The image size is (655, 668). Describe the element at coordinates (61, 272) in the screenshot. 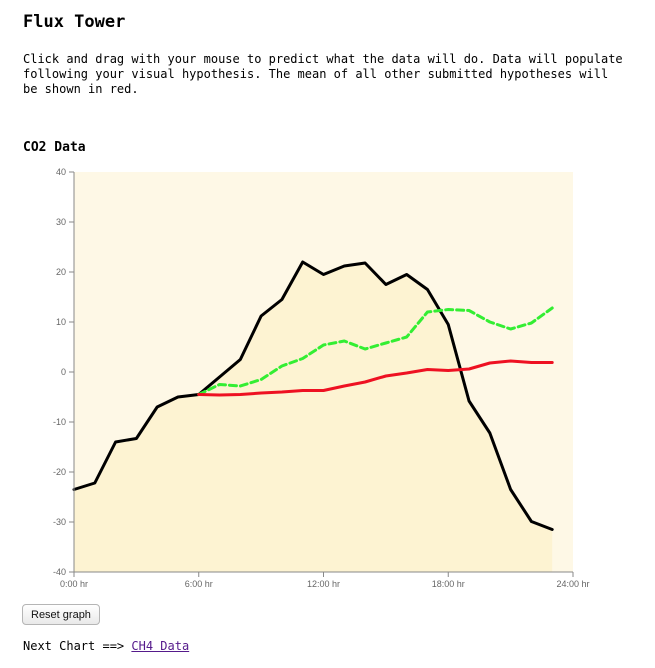

I see `y-tick-label: 20` at that location.